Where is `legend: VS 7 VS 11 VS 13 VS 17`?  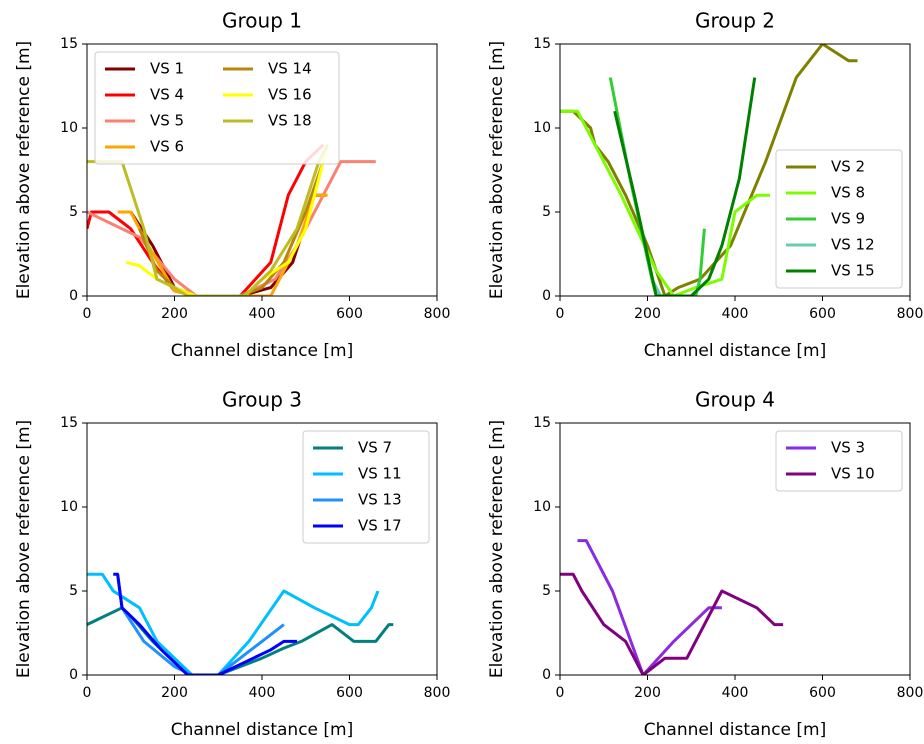 legend: VS 7 VS 11 VS 13 VS 17 is located at coordinates (366, 487).